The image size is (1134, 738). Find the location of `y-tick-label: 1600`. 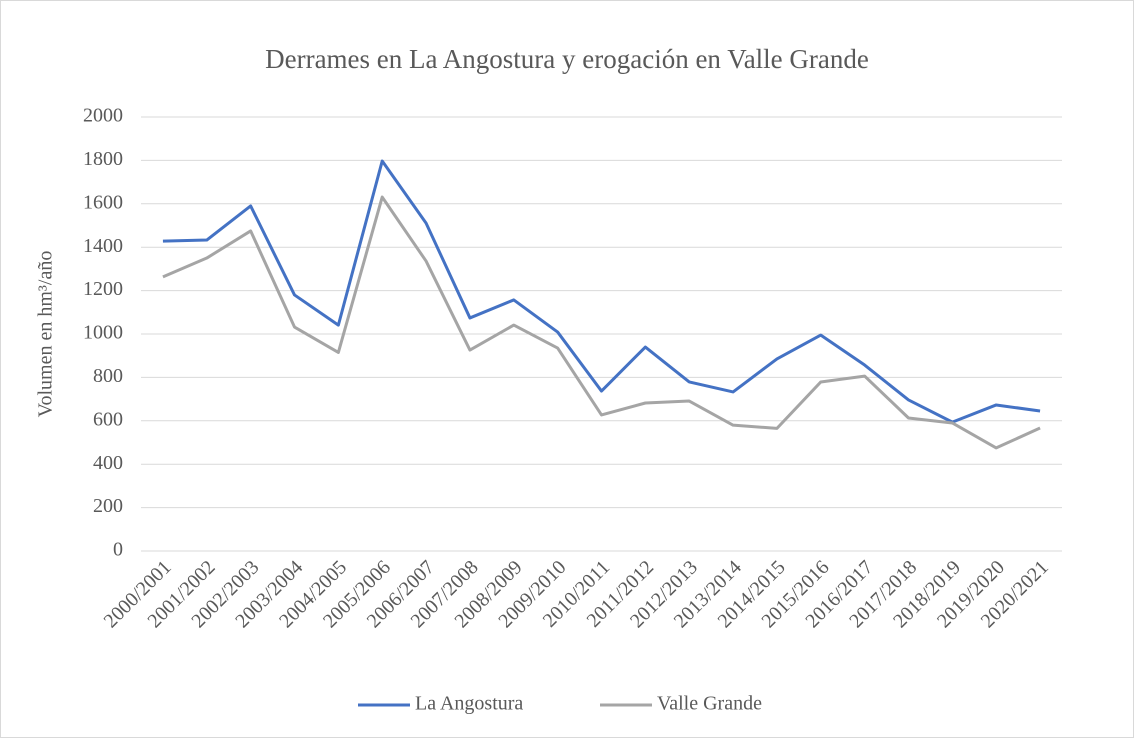

y-tick-label: 1600 is located at coordinates (103, 202).